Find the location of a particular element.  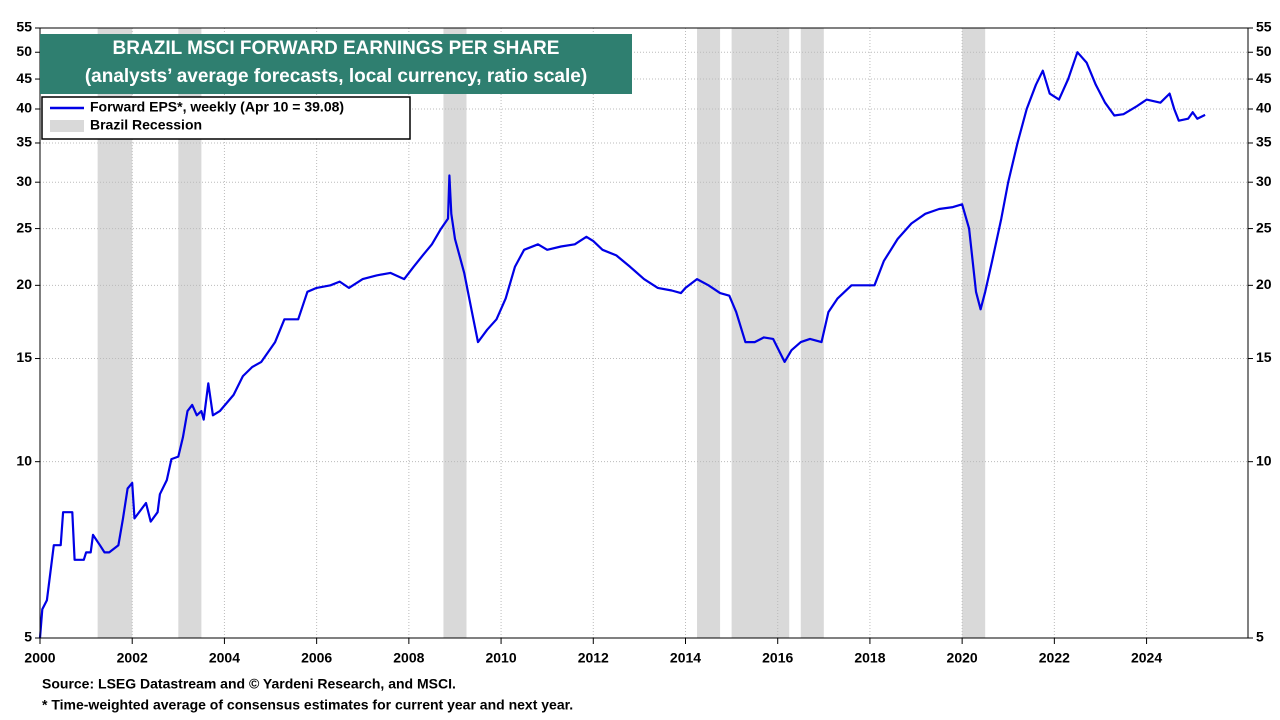

x-tick-label: 2020 is located at coordinates (962, 658).